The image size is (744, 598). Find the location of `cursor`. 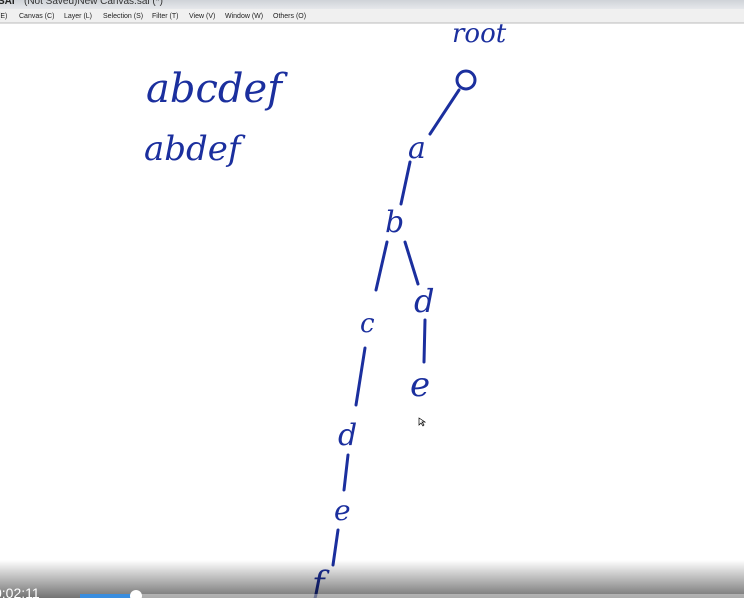

cursor is located at coordinates (422, 422).